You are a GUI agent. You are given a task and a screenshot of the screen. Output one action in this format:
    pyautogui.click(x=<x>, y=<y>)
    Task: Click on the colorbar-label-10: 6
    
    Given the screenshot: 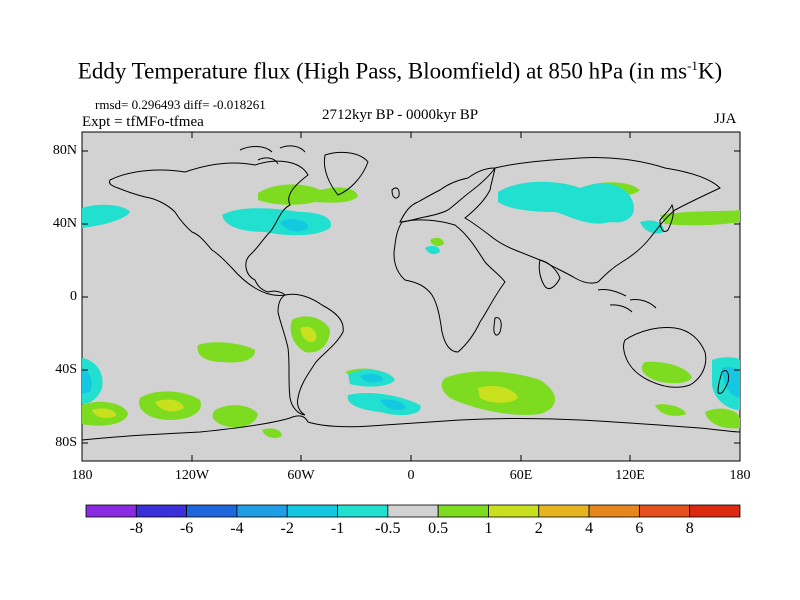 What is the action you would take?
    pyautogui.click(x=639, y=528)
    